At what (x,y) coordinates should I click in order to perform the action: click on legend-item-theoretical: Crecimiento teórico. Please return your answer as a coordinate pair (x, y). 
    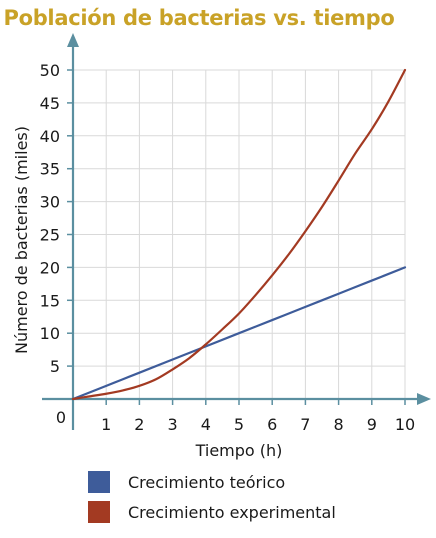
    Looking at the image, I should click on (212, 482).